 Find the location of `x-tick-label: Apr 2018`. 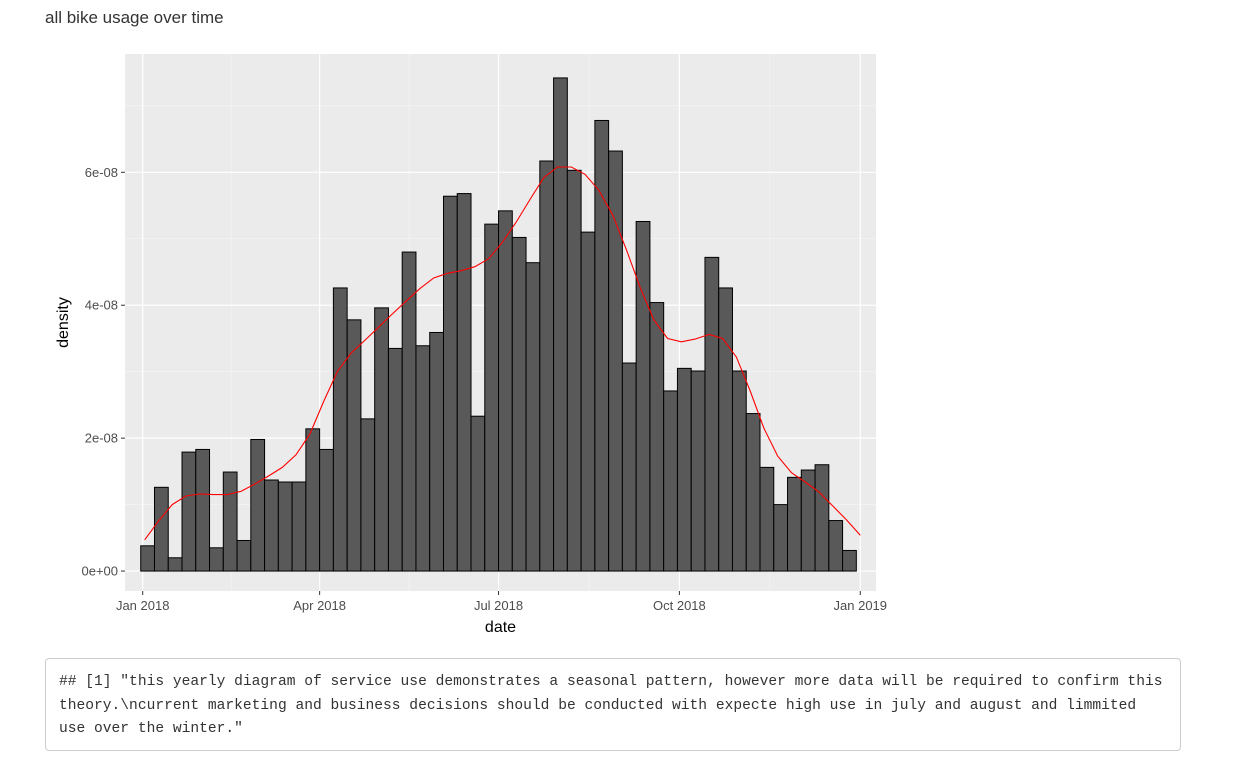

x-tick-label: Apr 2018 is located at coordinates (319, 605).